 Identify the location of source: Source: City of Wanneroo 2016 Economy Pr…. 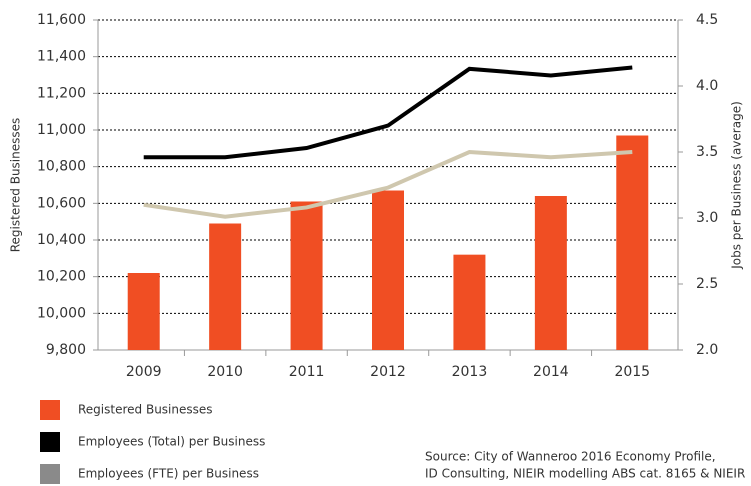
(570, 457).